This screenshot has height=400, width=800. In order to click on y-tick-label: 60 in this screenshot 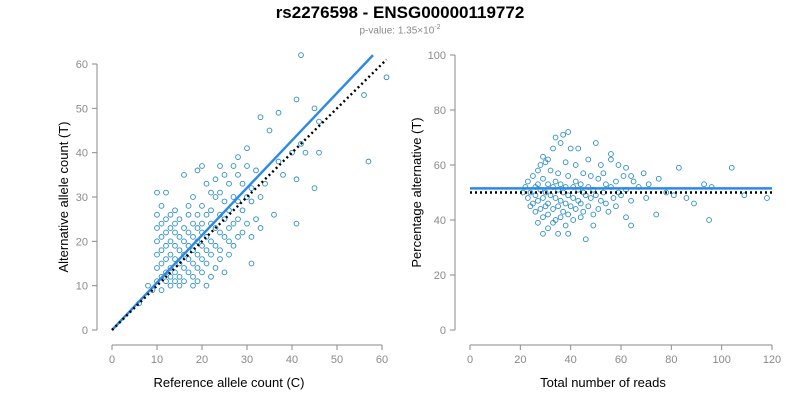, I will do `click(440, 166)`.